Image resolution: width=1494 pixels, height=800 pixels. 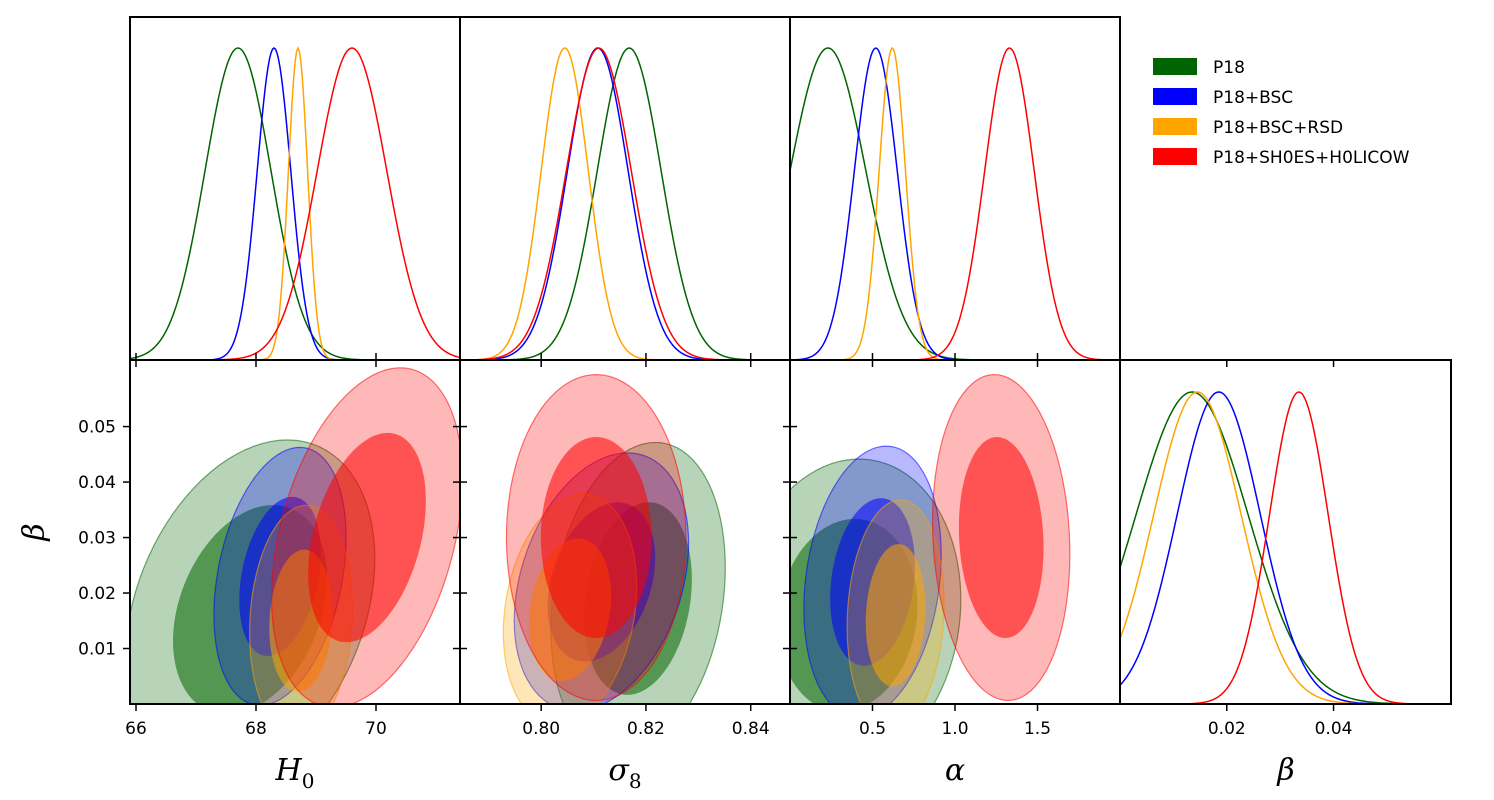 I want to click on marginal-alpha-p18-bsc, so click(x=955, y=203).